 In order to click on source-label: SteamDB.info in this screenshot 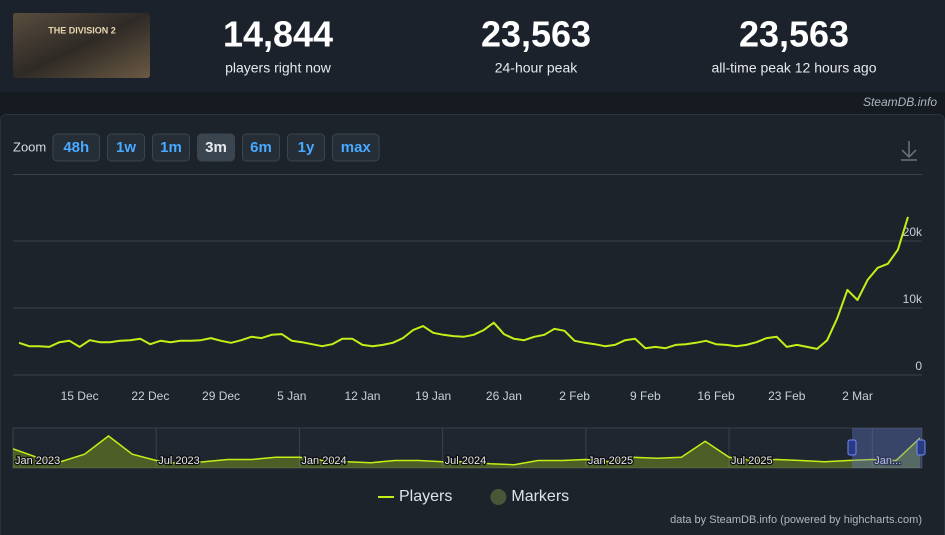, I will do `click(900, 102)`.